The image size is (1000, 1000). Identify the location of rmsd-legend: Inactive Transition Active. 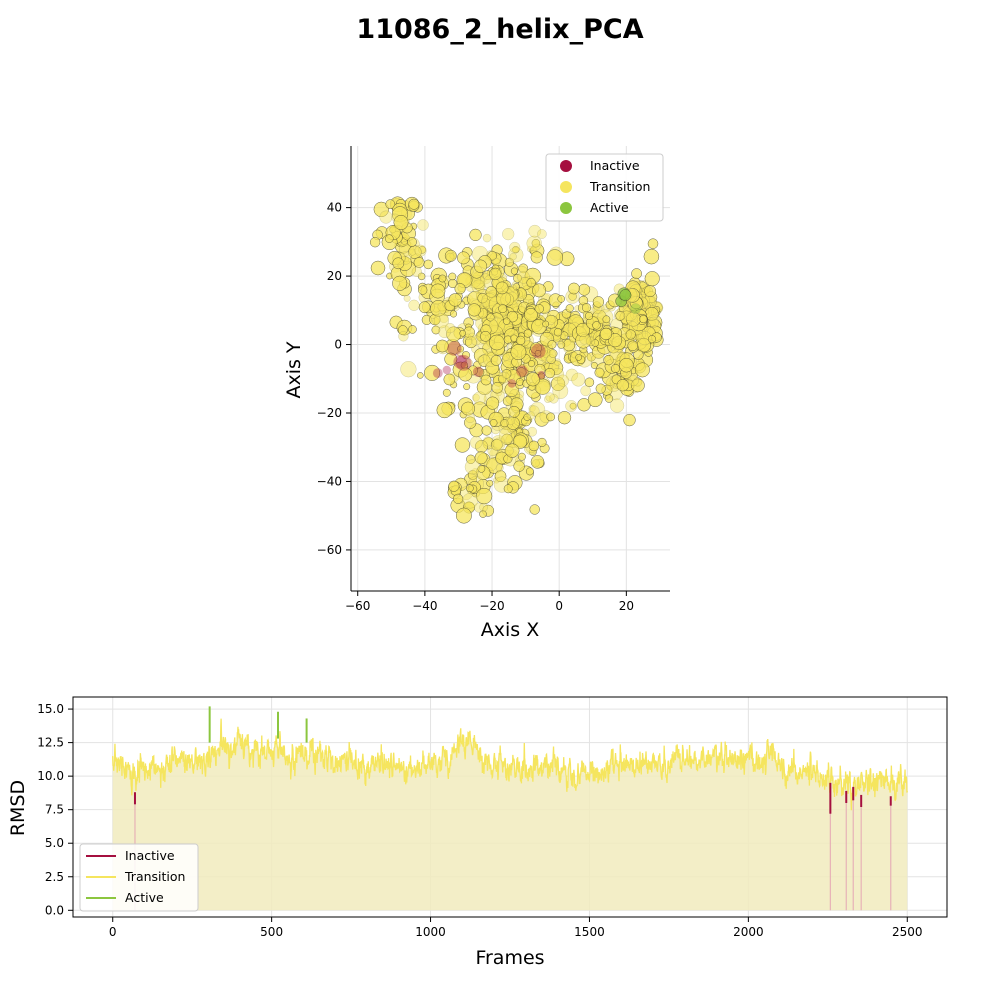
(139, 877).